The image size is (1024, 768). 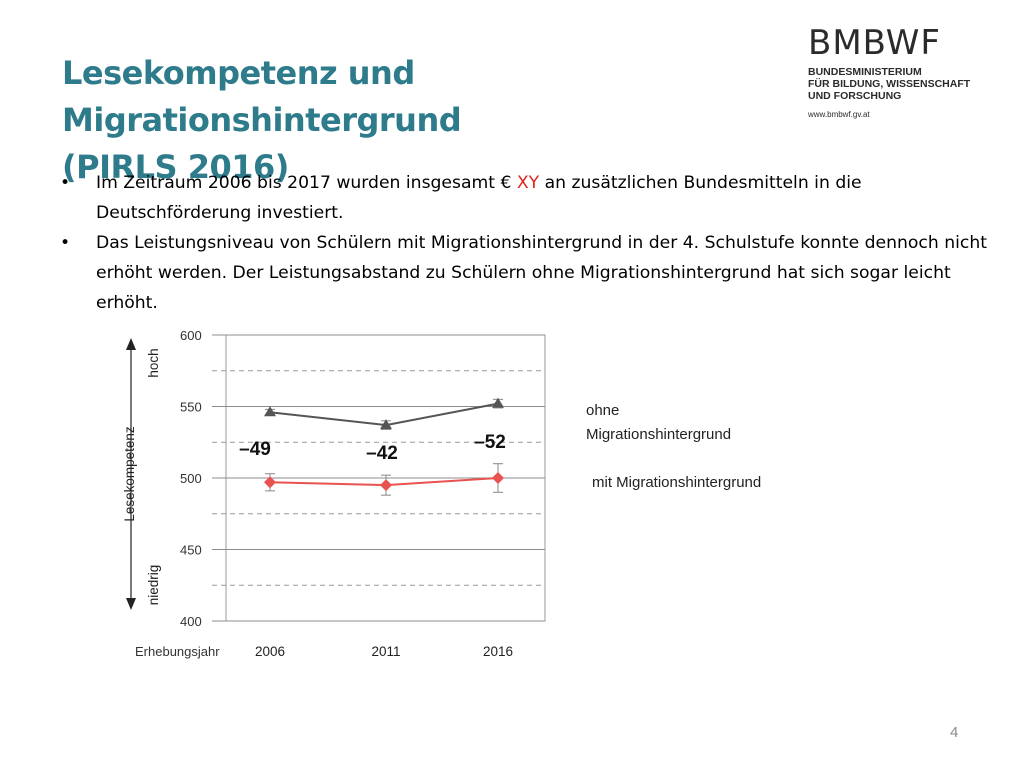 I want to click on difference-label: –52, so click(x=490, y=442).